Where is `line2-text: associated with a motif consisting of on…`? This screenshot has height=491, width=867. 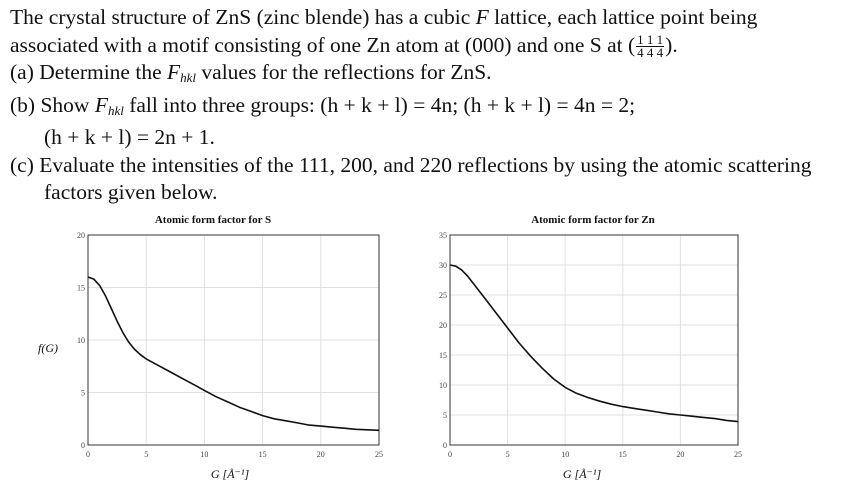
line2-text: associated with a motif consisting of on… is located at coordinates (323, 44).